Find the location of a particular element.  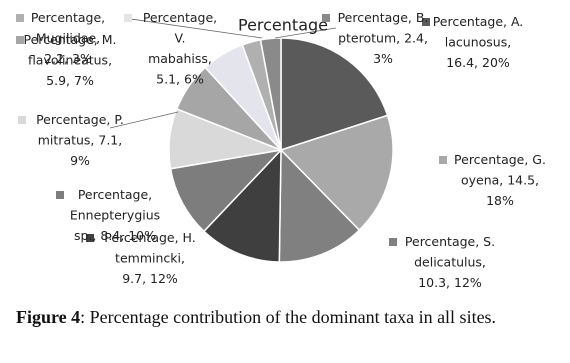

data-label-line: Percentage, S. is located at coordinates (450, 241).